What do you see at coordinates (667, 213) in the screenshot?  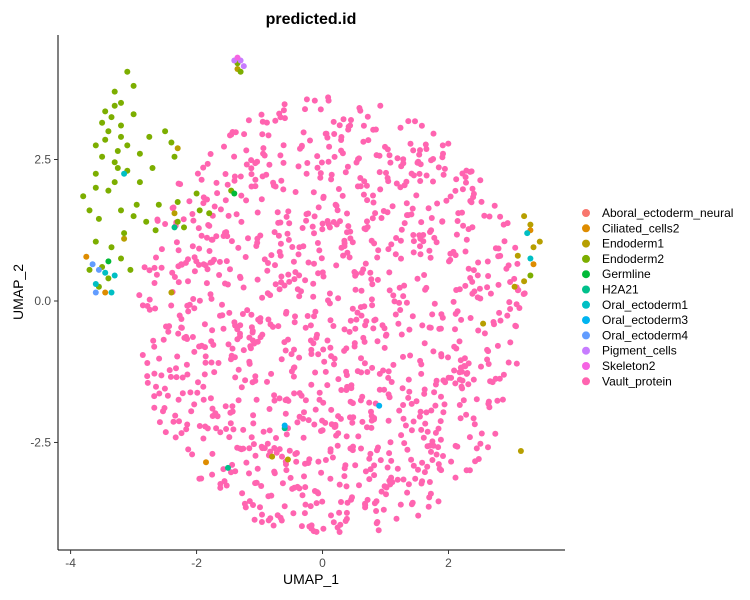 I see `legend-label: Aboral_ectoderm_neural` at bounding box center [667, 213].